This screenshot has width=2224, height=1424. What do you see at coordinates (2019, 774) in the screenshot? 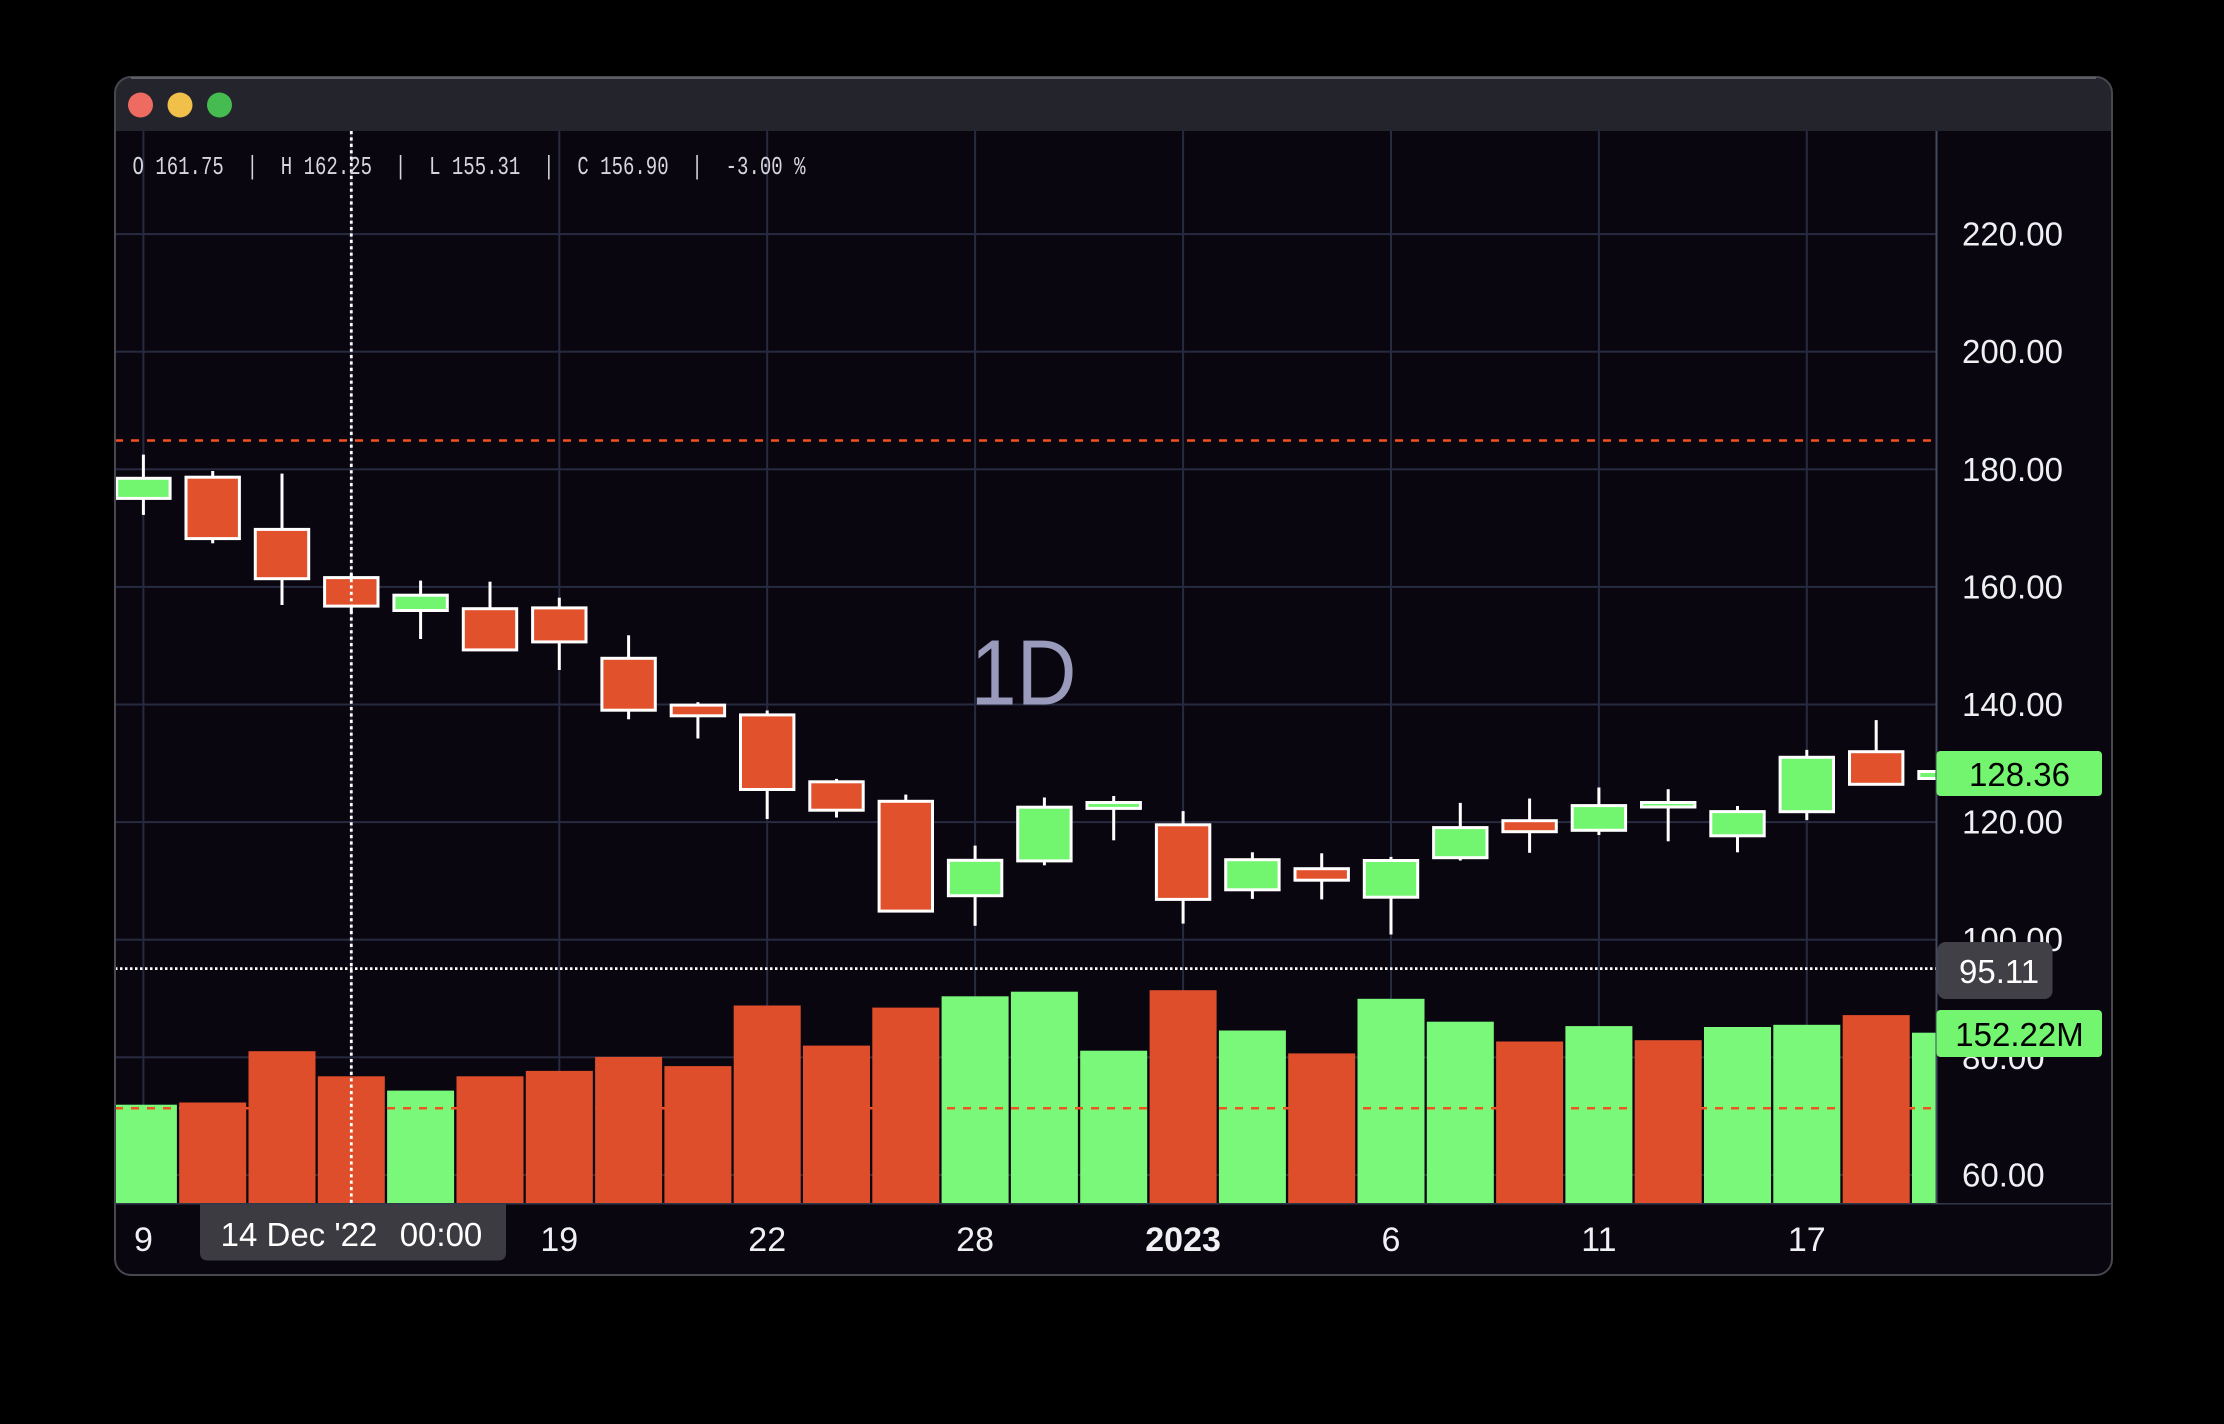
I see `svg-text: 128.36` at bounding box center [2019, 774].